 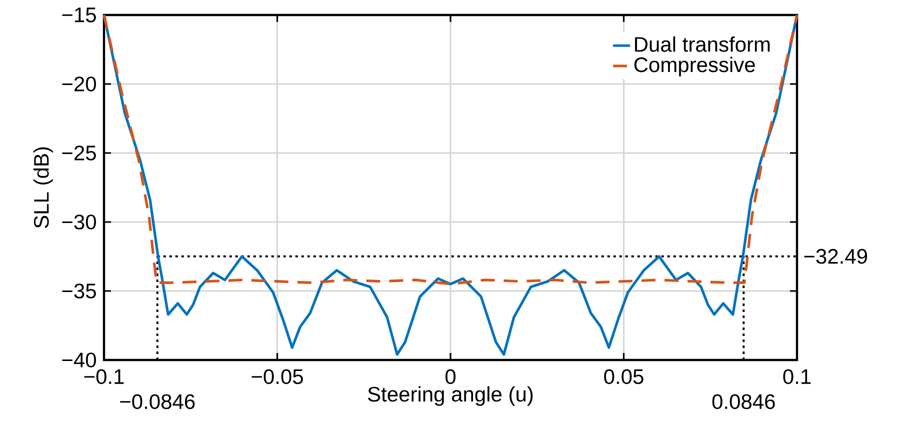 I want to click on y-tick-label: −15, so click(x=79, y=15).